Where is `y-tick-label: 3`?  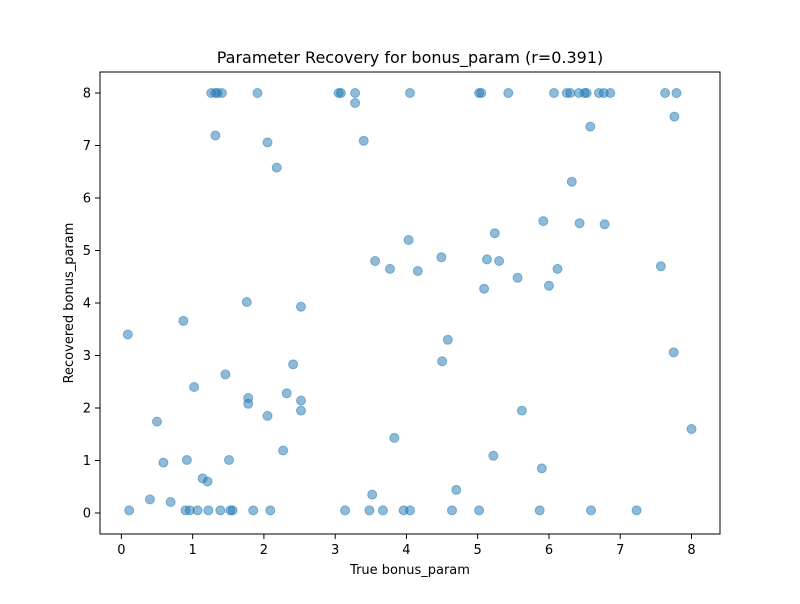 y-tick-label: 3 is located at coordinates (87, 356).